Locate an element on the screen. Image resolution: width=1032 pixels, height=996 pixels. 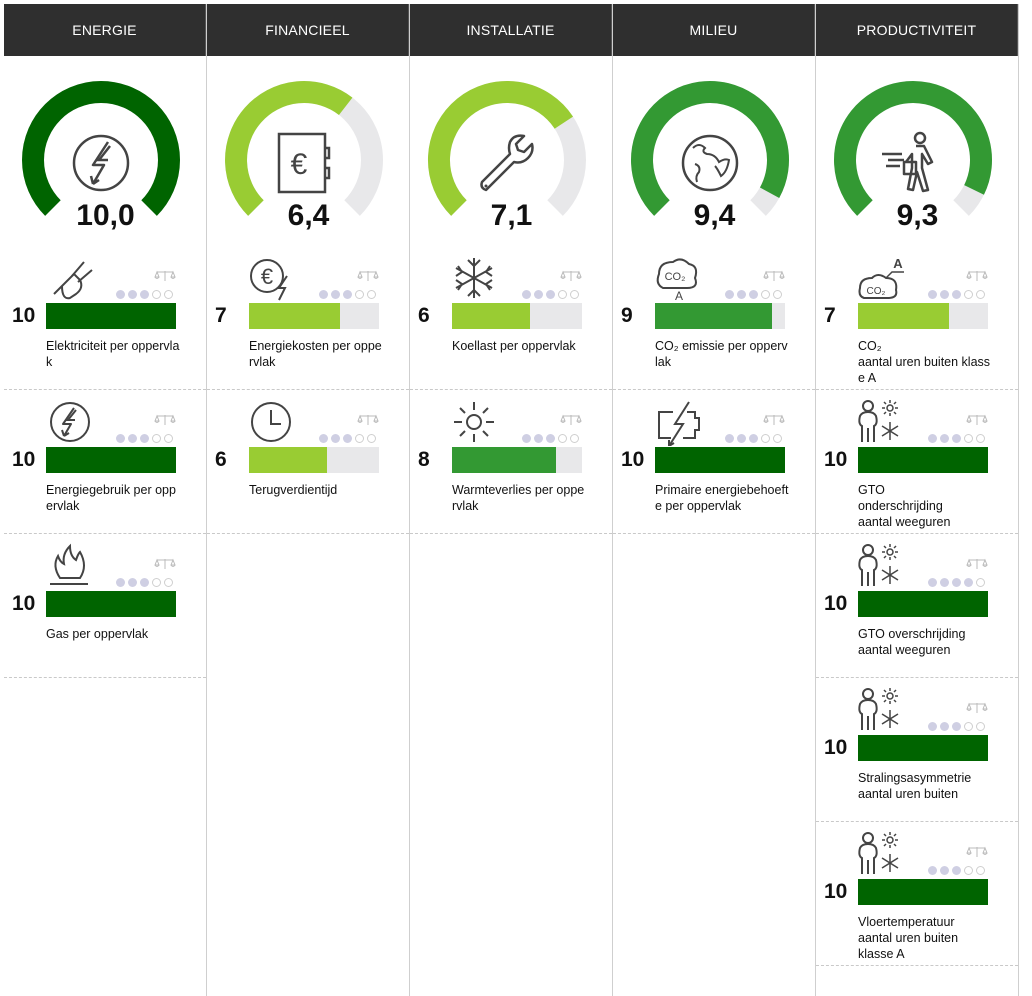
category-header: FINANCIEEL is located at coordinates (308, 30).